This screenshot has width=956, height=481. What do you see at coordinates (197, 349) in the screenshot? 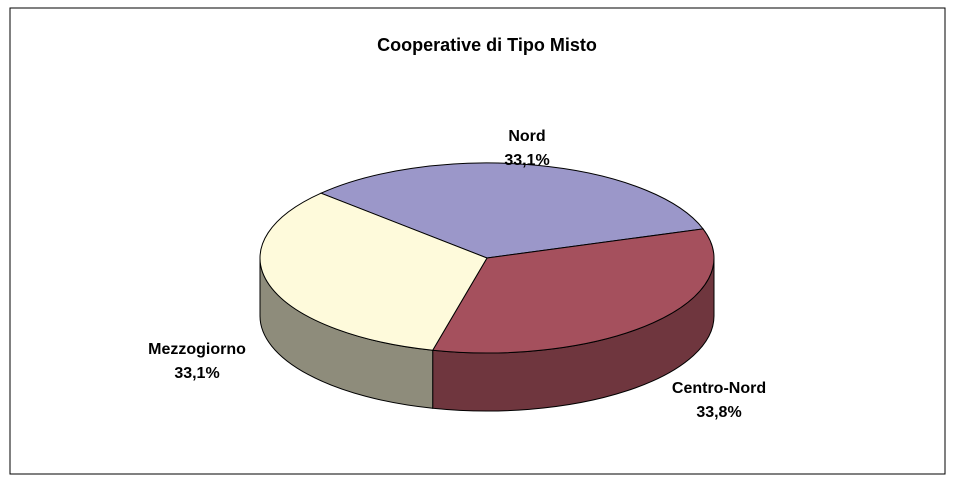
I see `slice-label: Mezzogiorno` at bounding box center [197, 349].